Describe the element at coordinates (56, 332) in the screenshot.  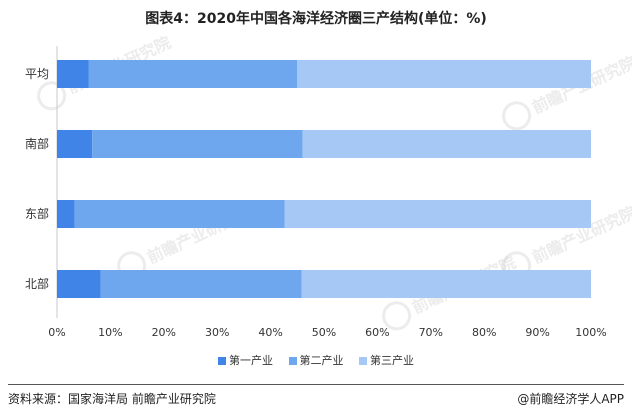
I see `x-tick-label-0: 0%` at that location.